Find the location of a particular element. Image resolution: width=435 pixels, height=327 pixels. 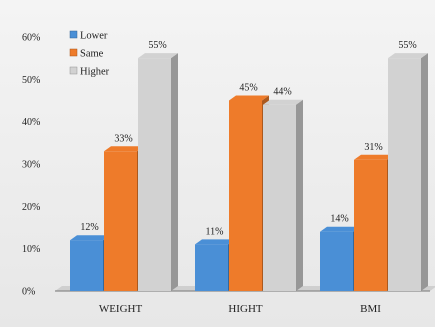

bar-data-label: 33% is located at coordinates (123, 138).